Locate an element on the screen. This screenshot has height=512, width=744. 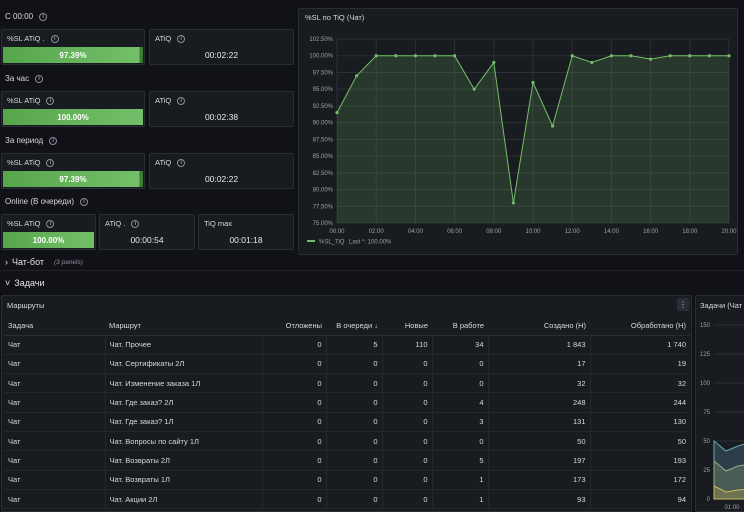
row-toggle-chatbot: › Чат-бот (3 panels) is located at coordinates (44, 262).